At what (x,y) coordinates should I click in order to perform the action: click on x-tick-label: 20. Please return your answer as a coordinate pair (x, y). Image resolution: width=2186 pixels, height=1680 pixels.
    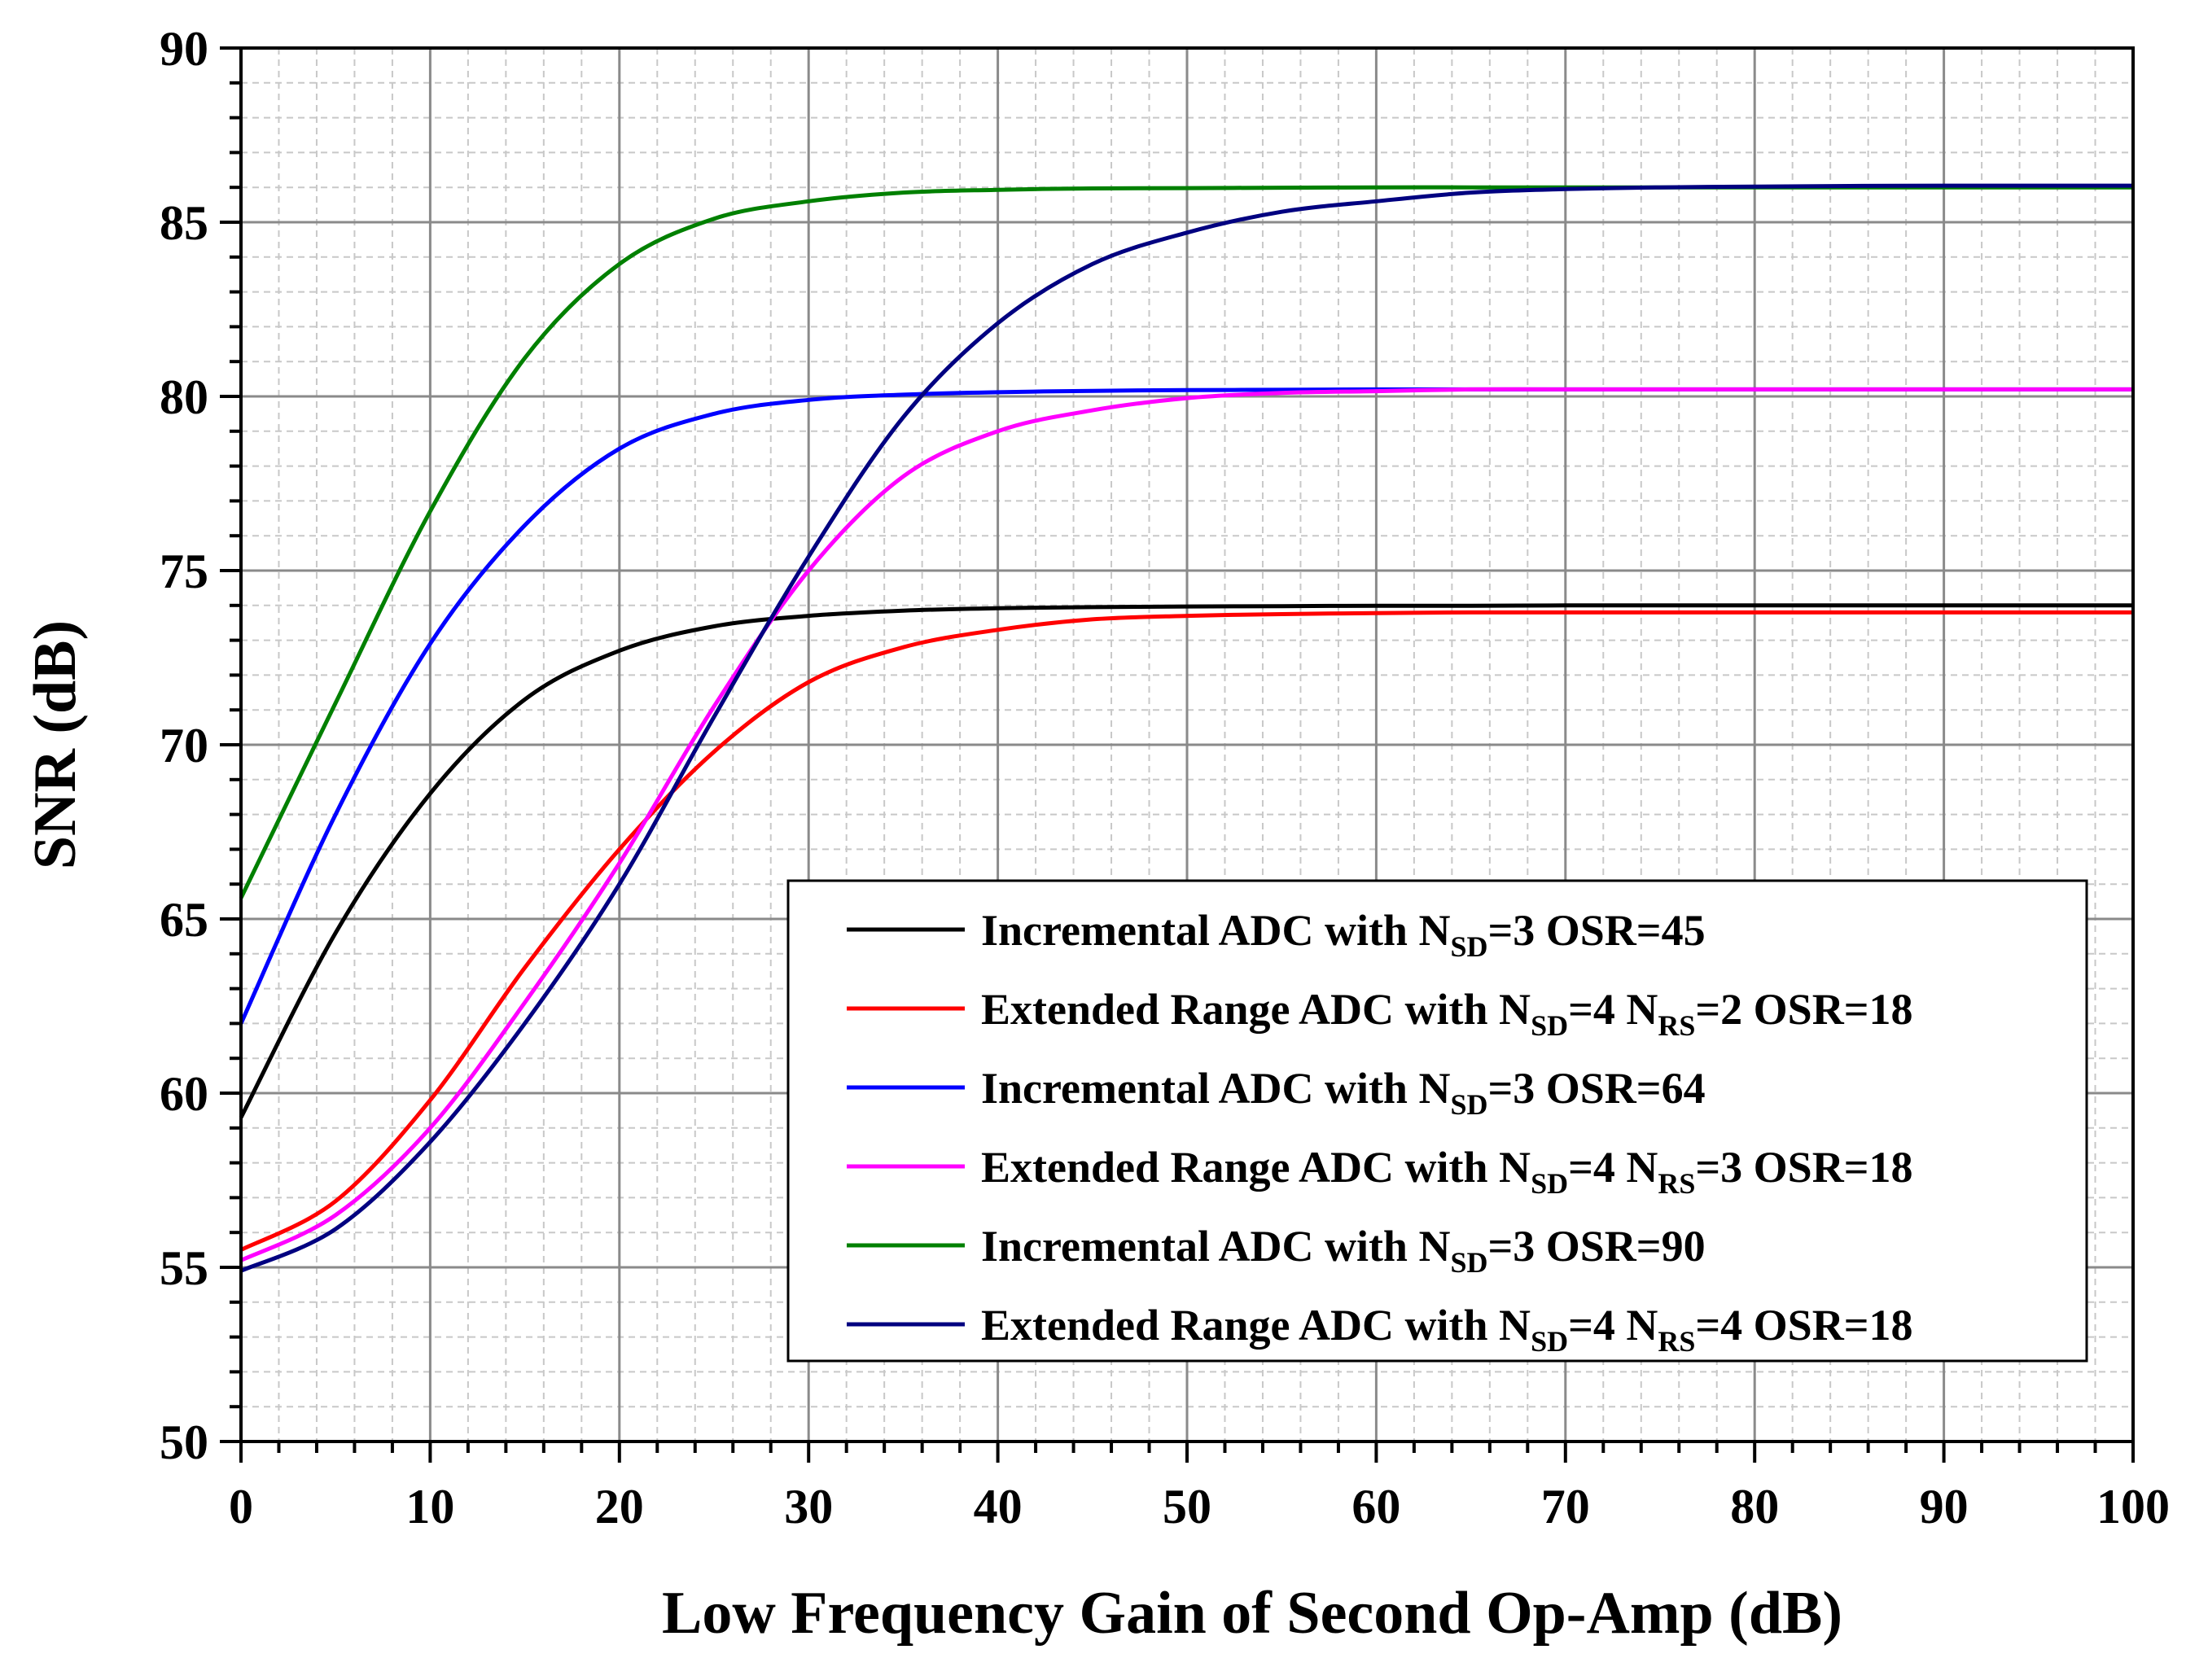
    Looking at the image, I should click on (619, 1506).